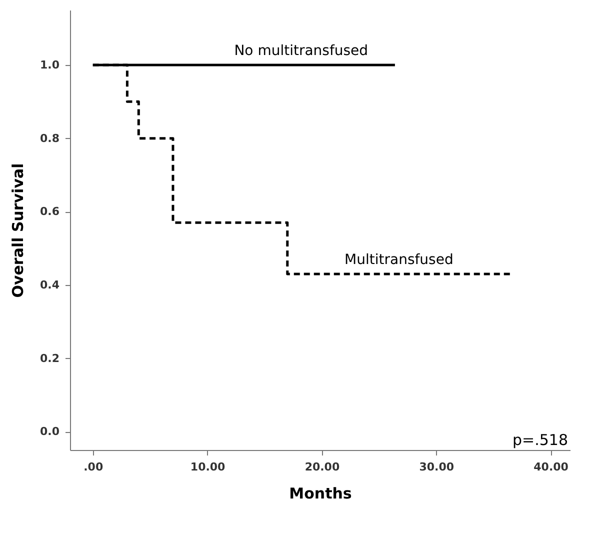 The height and width of the screenshot is (555, 612). Describe the element at coordinates (50, 285) in the screenshot. I see `y-tick-label: 0.4` at that location.